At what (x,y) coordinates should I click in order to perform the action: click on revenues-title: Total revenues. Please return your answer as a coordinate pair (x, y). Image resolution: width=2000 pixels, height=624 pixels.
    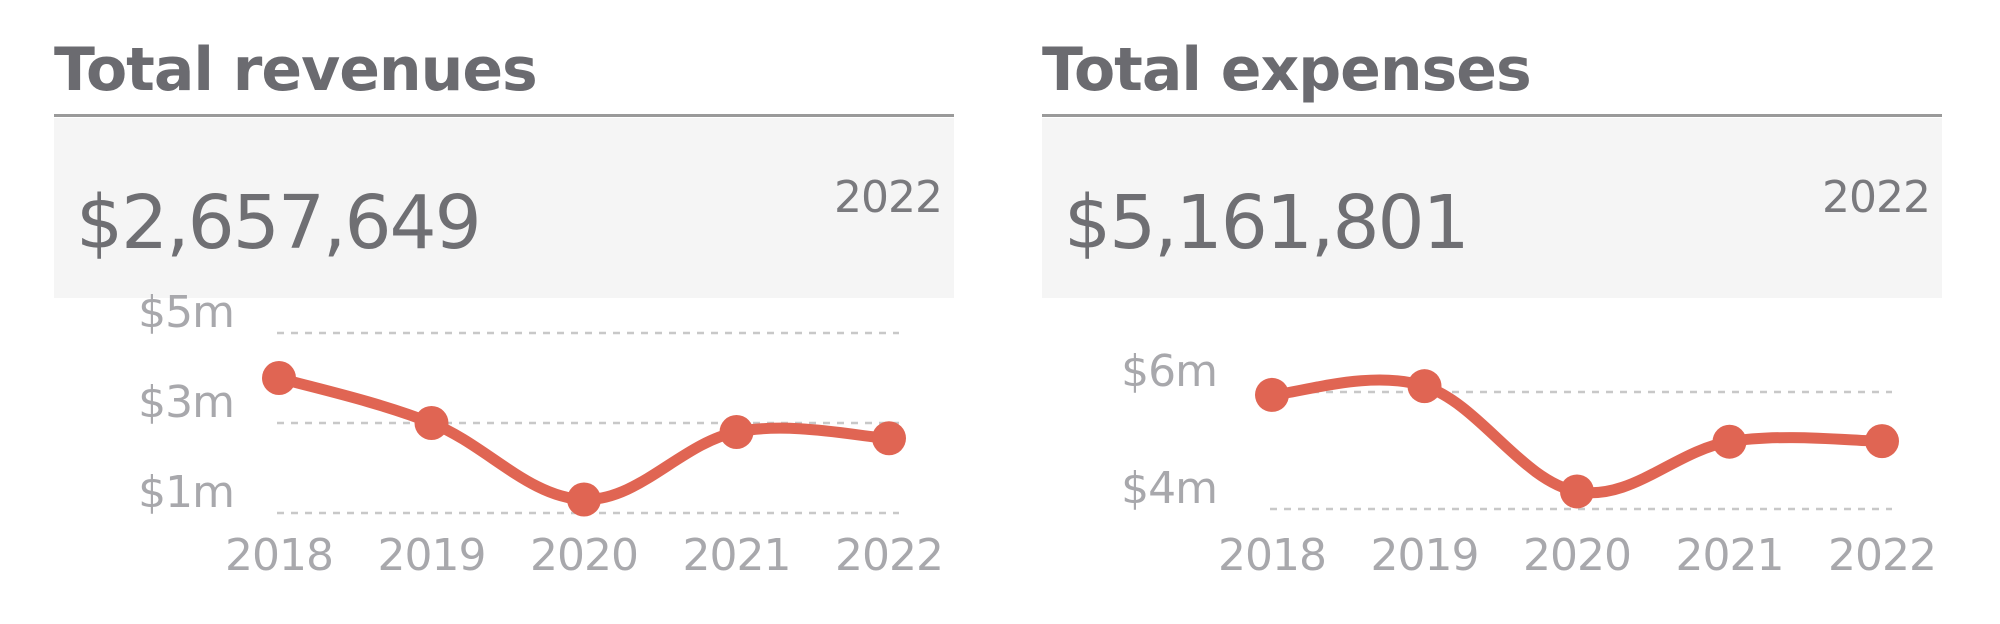
    Looking at the image, I should click on (296, 70).